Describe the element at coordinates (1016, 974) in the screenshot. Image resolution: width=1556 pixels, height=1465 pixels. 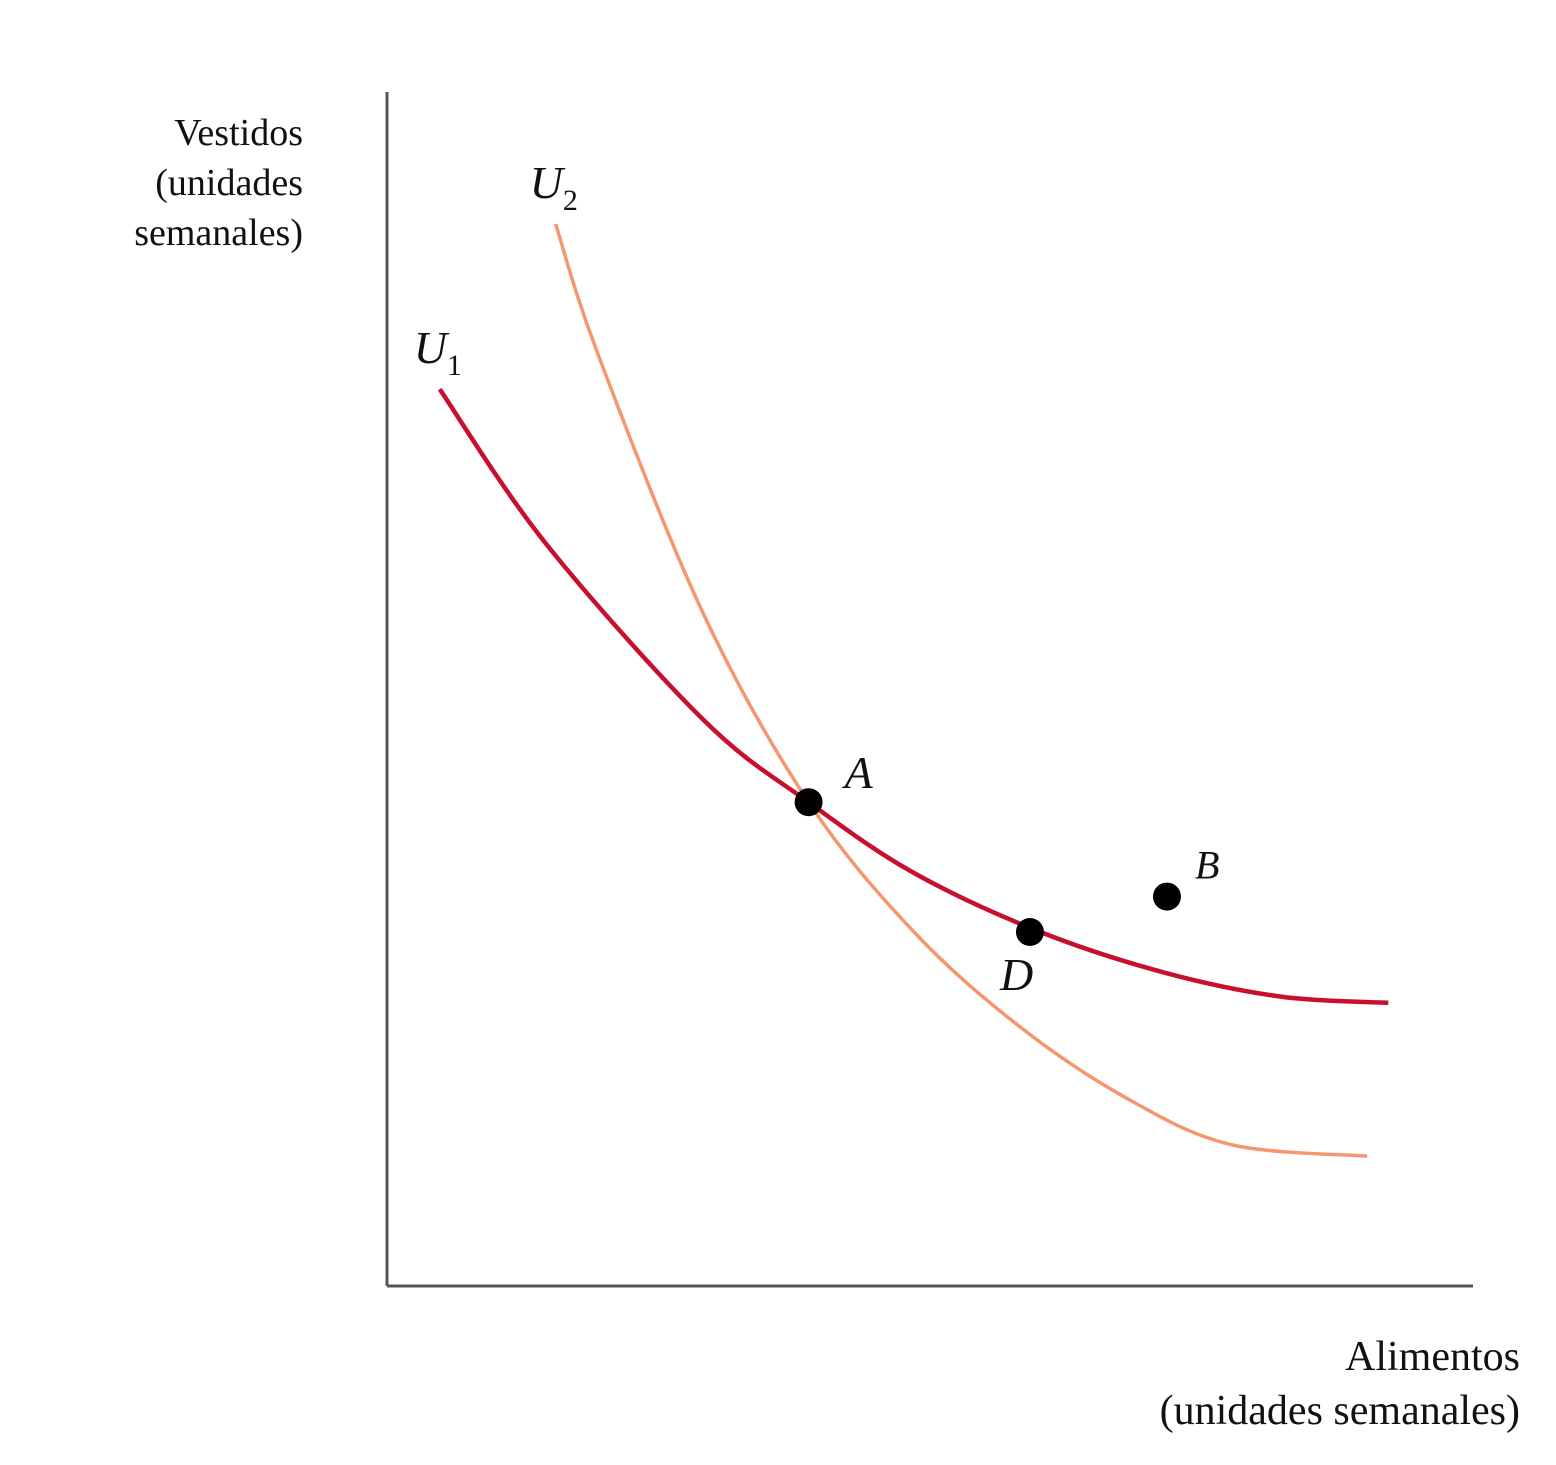
I see `point-label-d: D` at that location.